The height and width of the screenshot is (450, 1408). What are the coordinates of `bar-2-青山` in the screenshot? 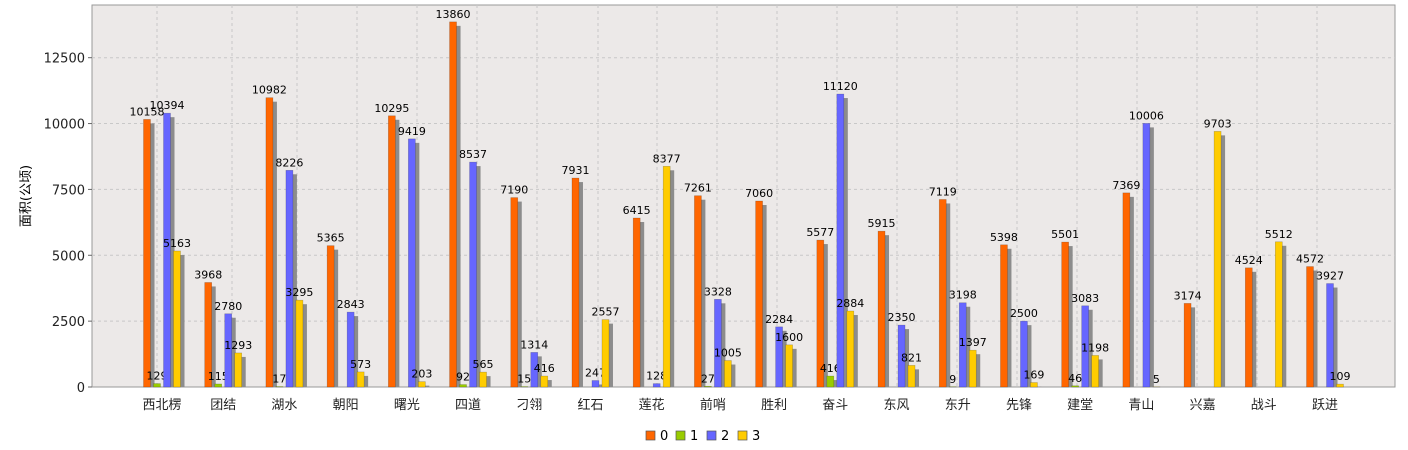 It's located at (1146, 255).